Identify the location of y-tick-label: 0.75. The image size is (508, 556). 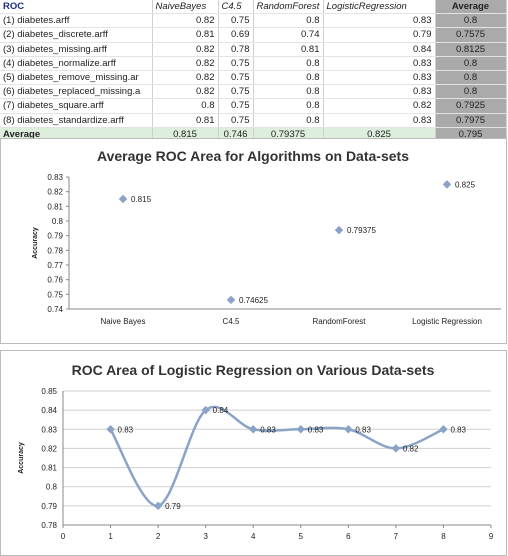
(55, 294).